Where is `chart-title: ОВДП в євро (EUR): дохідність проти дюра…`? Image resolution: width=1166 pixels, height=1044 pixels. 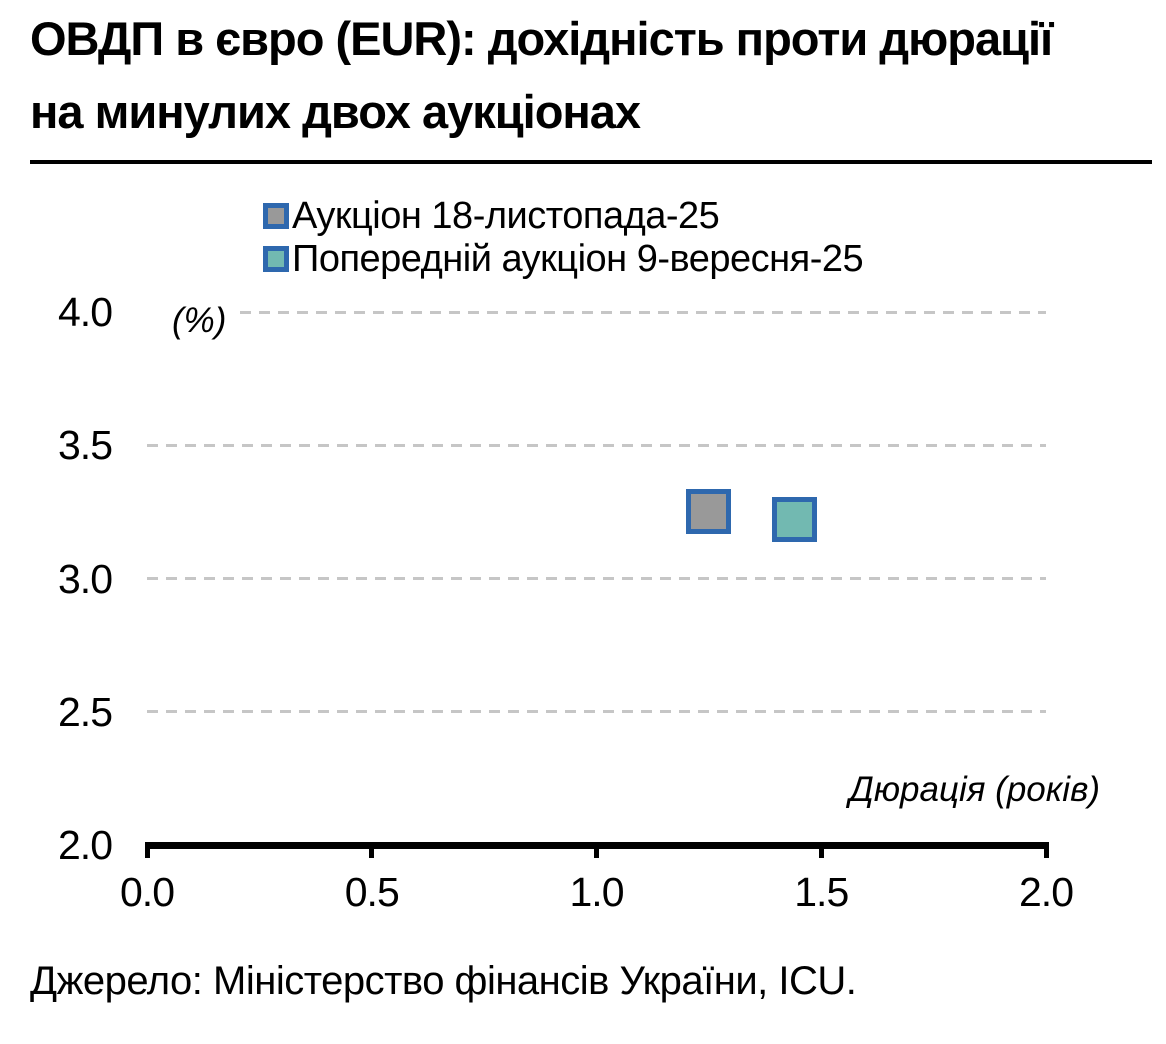 chart-title: ОВДП в євро (EUR): дохідність проти дюра… is located at coordinates (541, 75).